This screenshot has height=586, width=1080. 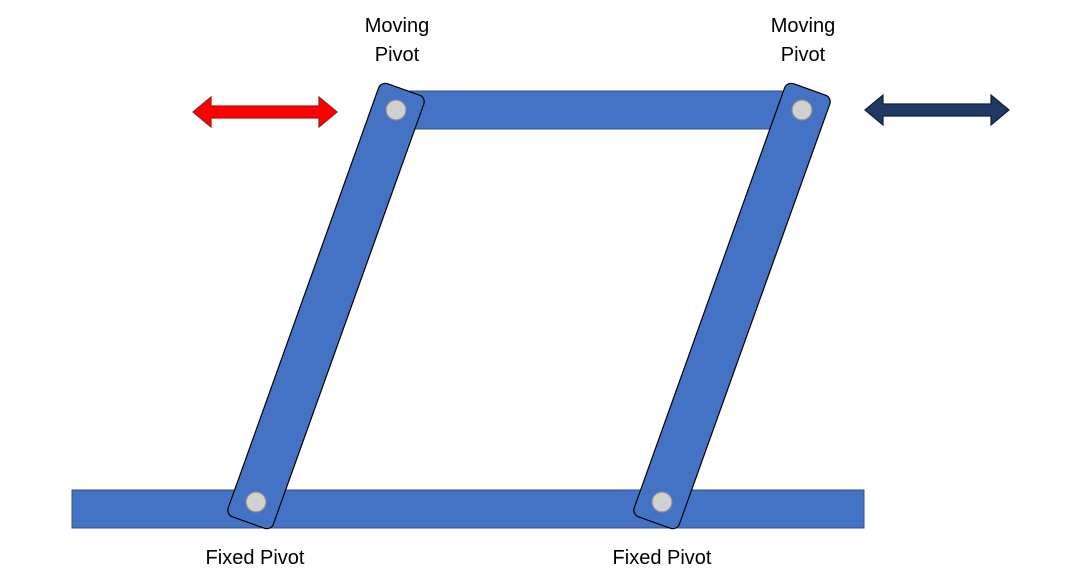 What do you see at coordinates (802, 110) in the screenshot?
I see `moving-pivot-right` at bounding box center [802, 110].